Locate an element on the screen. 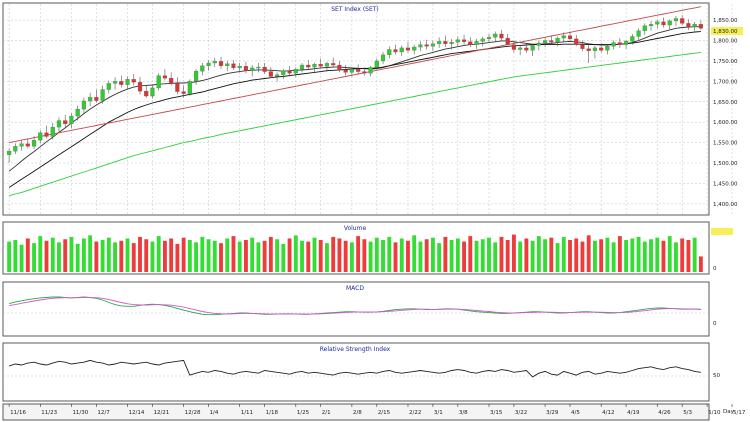 The image size is (750, 422). date-label: 12/7 is located at coordinates (103, 413).